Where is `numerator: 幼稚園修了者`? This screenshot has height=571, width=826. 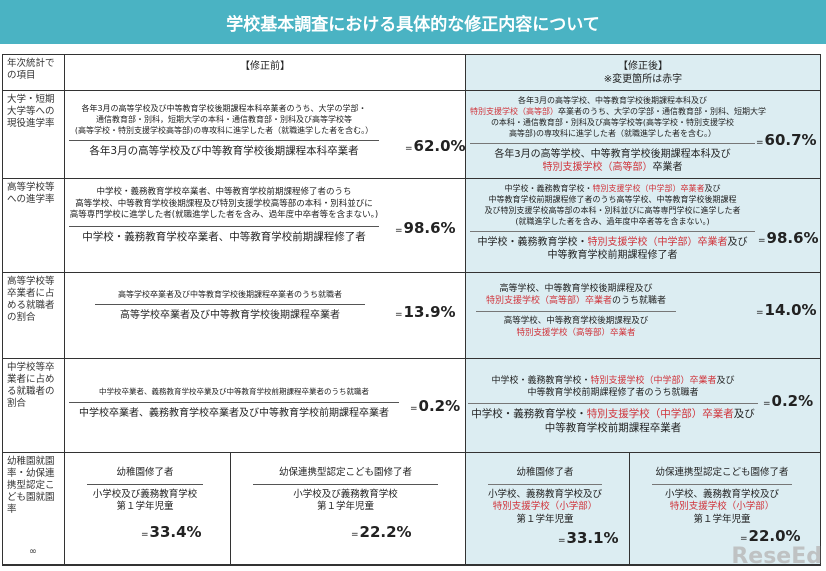
numerator: 幼稚園修了者 is located at coordinates (545, 473).